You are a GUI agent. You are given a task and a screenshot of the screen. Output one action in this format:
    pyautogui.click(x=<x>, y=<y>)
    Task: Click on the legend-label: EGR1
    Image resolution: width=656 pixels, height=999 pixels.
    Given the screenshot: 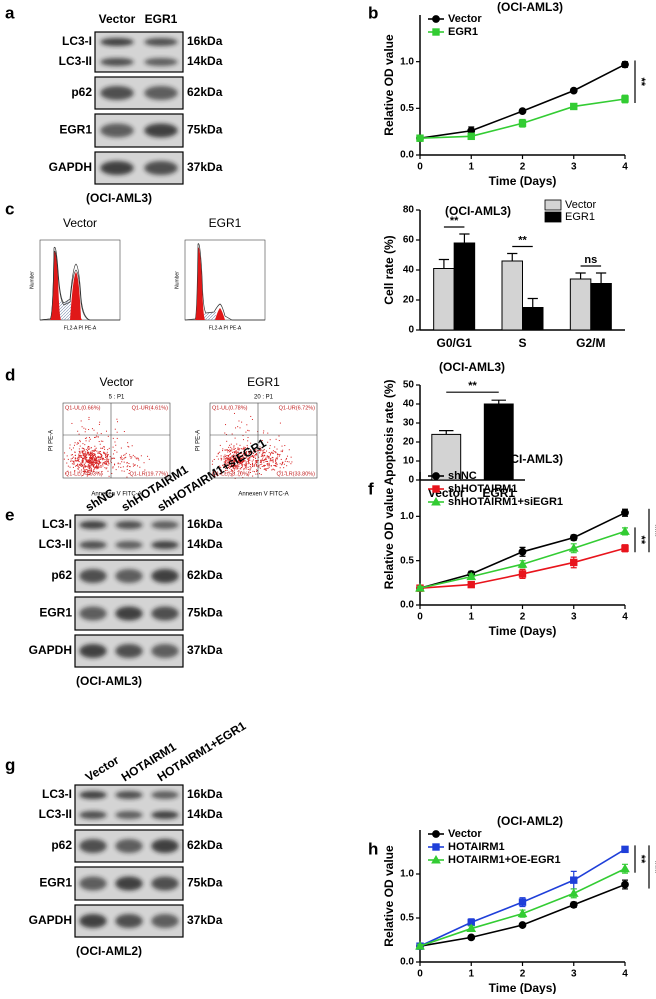 What is the action you would take?
    pyautogui.click(x=463, y=32)
    